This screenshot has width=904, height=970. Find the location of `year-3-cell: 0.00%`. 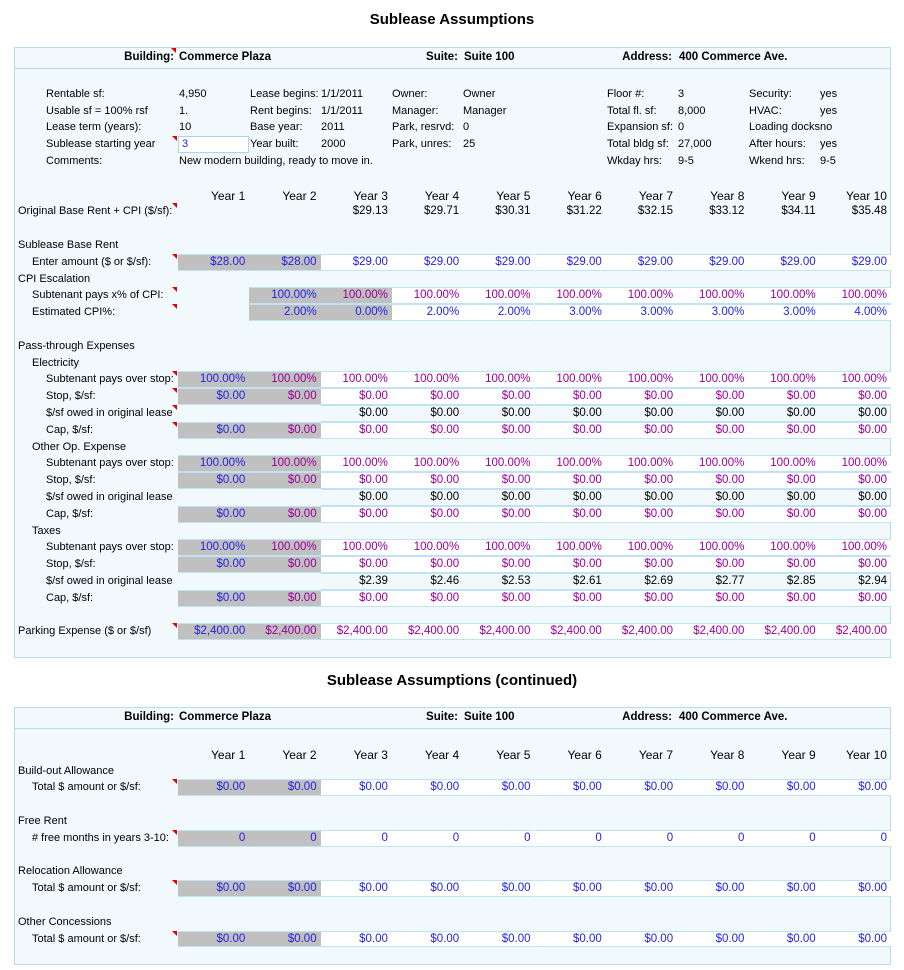

year-3-cell: 0.00% is located at coordinates (356, 312).